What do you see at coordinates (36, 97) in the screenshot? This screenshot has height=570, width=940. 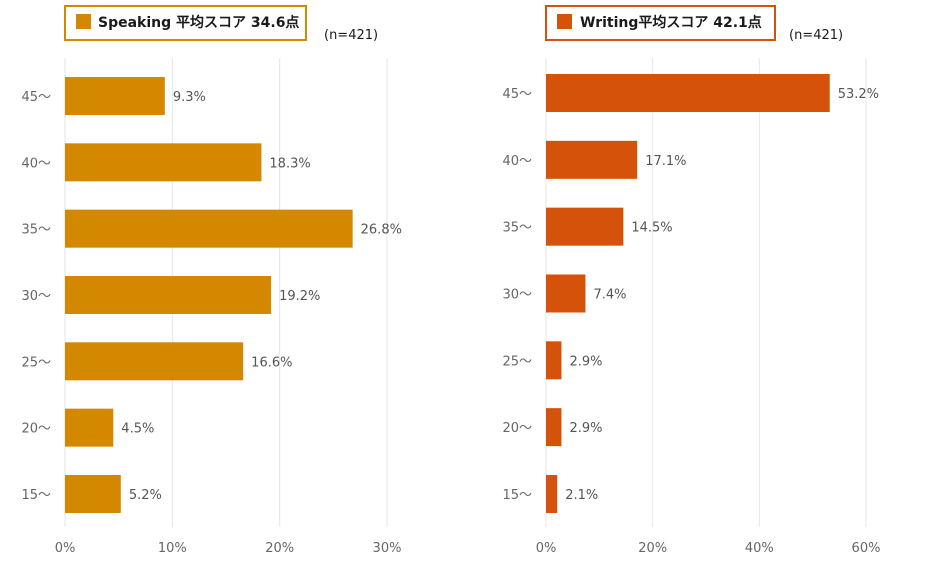 I see `speaking-category-label: 45～` at bounding box center [36, 97].